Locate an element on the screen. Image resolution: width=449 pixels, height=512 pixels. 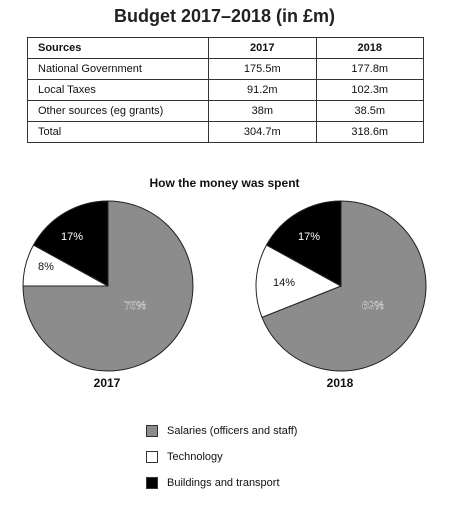
legend-item-salaries: Salaries (officers and staff) is located at coordinates (221, 431).